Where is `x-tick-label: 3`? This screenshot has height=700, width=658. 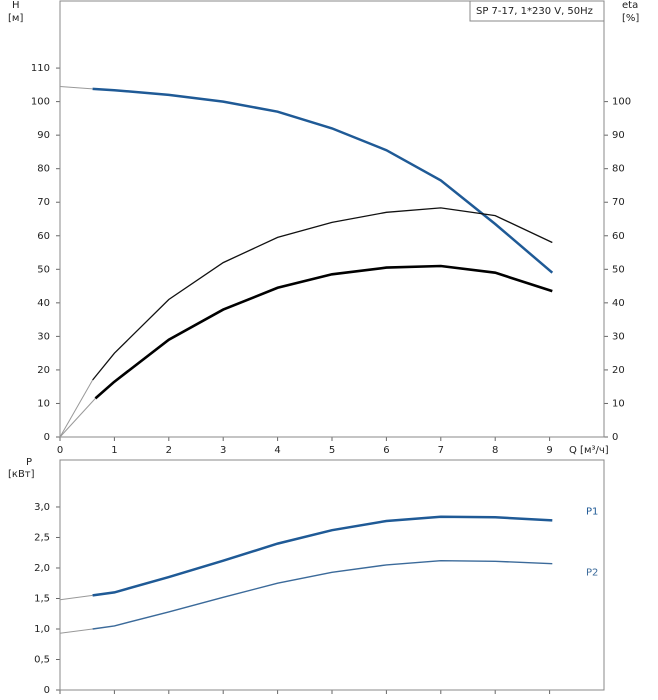 x-tick-label: 3 is located at coordinates (223, 450).